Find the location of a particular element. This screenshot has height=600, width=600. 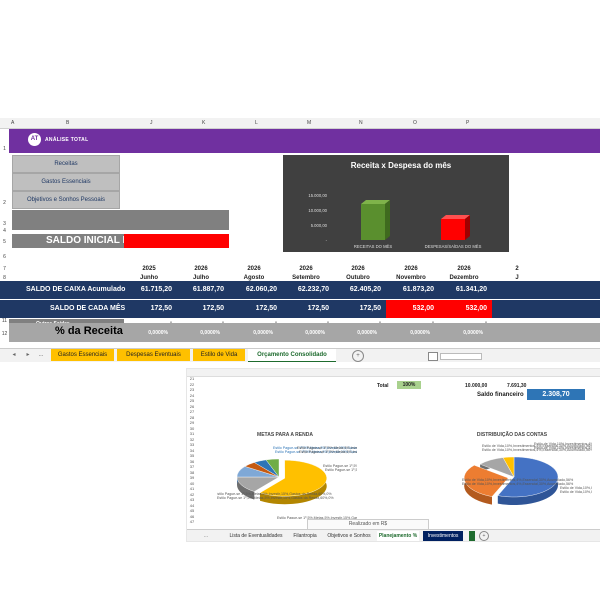

col-p: P is located at coordinates (468, 123).